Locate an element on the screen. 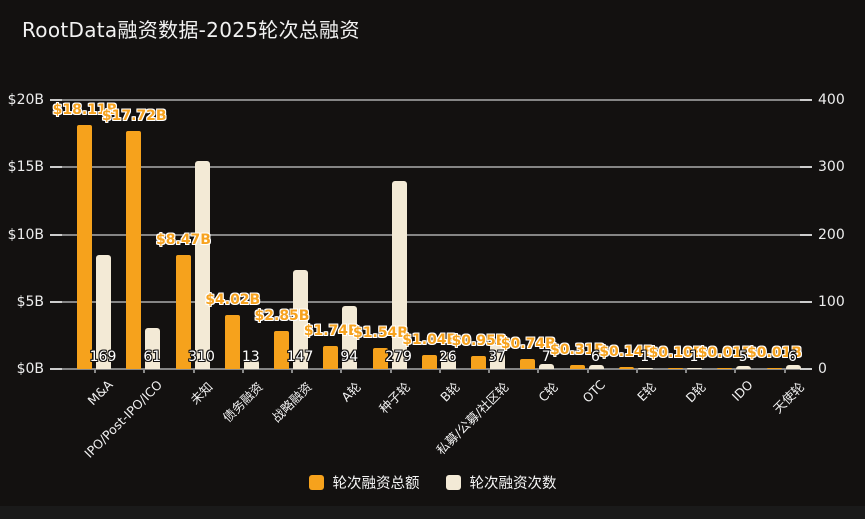  x-axis-label: 战略融资 is located at coordinates (291, 402).